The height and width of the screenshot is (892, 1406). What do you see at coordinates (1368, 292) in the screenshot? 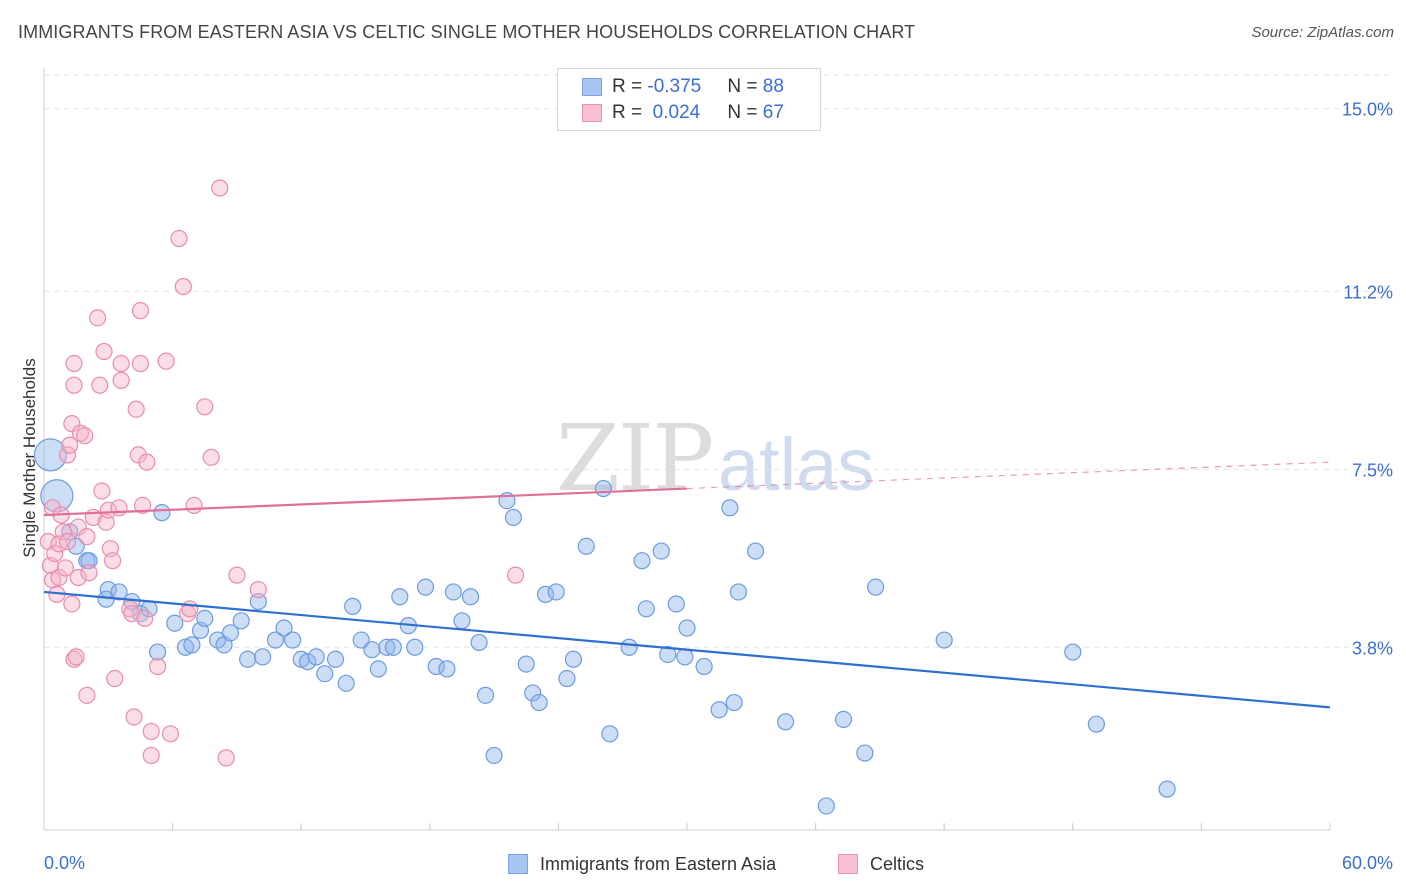
I see `y-tick-label: 11.2%` at bounding box center [1368, 292].